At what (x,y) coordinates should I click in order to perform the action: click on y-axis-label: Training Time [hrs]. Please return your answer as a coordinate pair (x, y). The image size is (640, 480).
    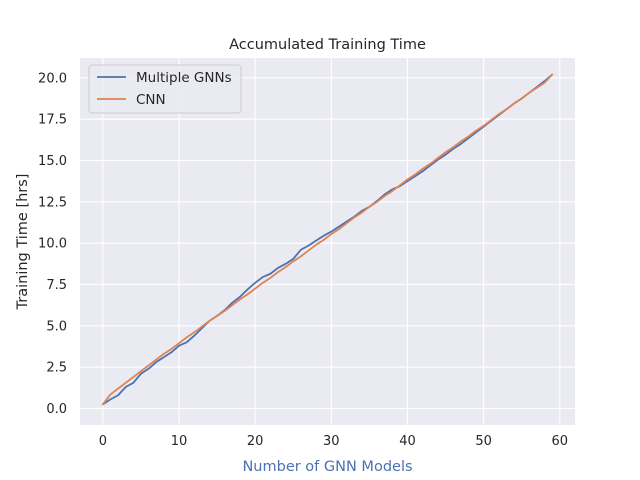
    Looking at the image, I should click on (23, 242).